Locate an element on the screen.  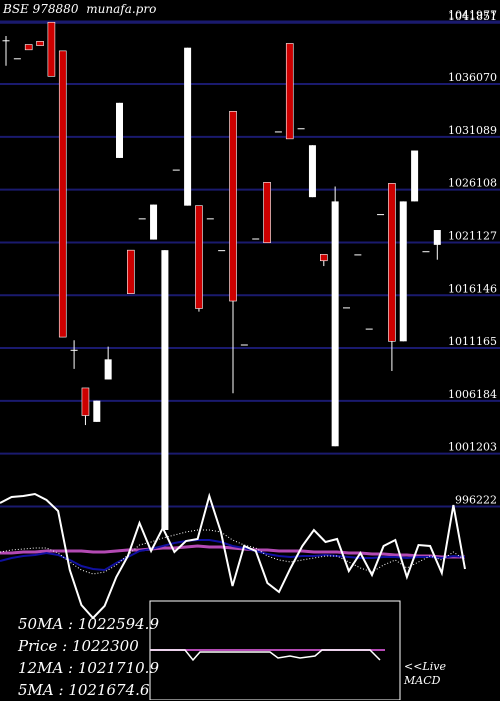
macd-label-live: <<Live is located at coordinates (425, 666).